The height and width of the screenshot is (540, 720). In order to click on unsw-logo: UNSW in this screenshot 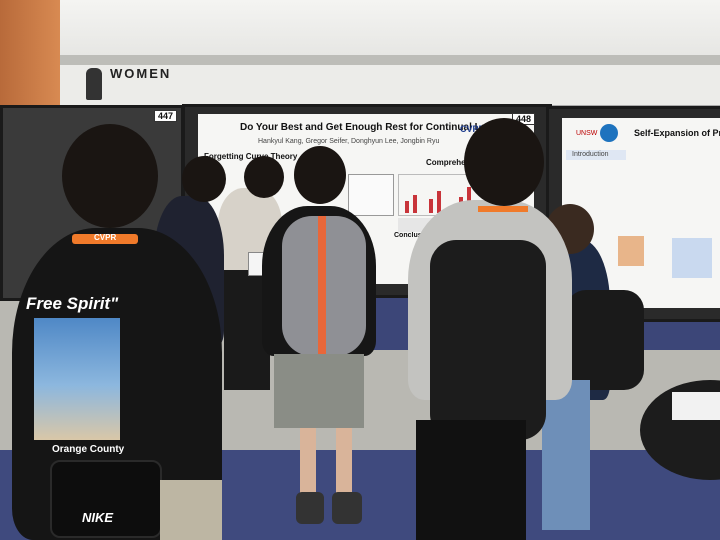, I will do `click(587, 133)`.